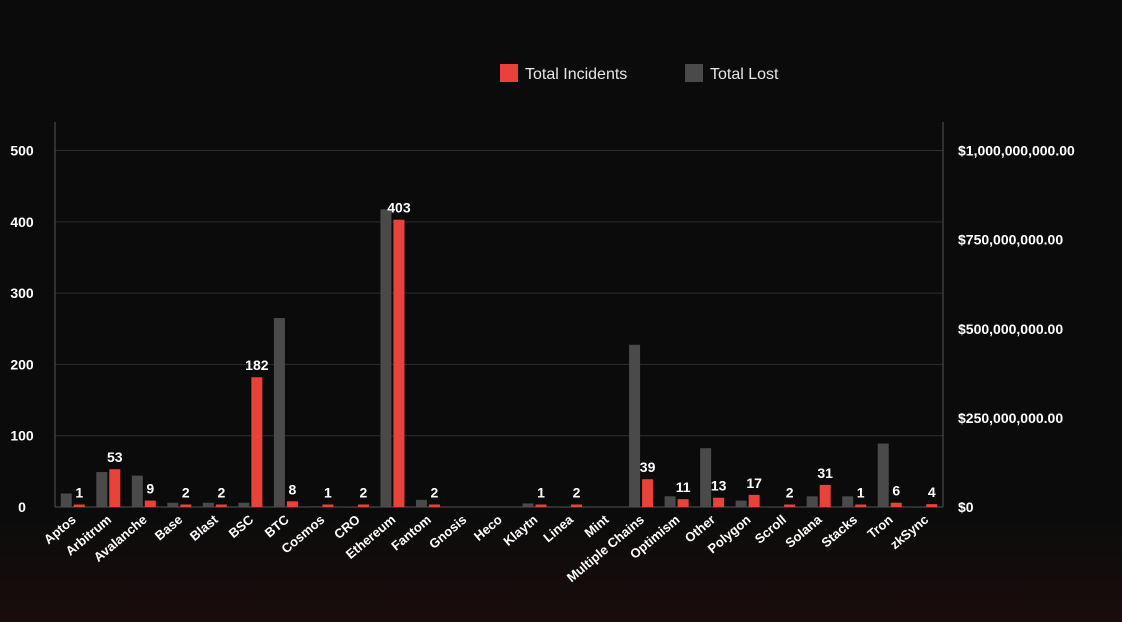 The width and height of the screenshot is (1122, 622). I want to click on y-left-tick-label: 200, so click(22, 364).